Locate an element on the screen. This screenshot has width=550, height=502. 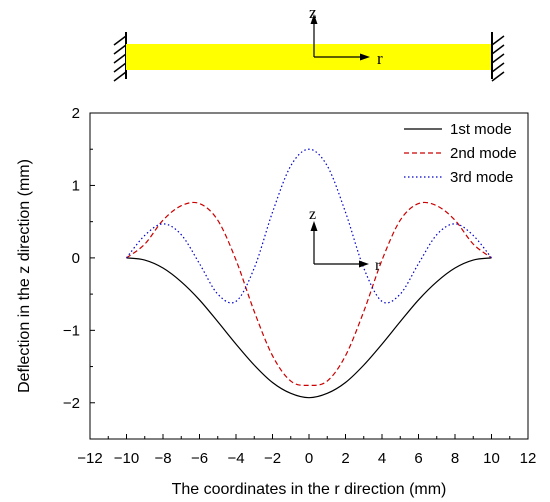
y-axis-label: Deflection in the z direction (mm) is located at coordinates (24, 276).